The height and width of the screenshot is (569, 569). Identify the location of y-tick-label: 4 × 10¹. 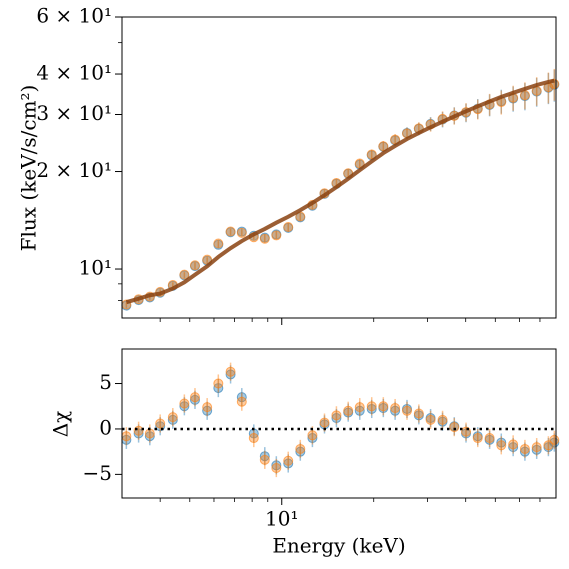
(74, 73).